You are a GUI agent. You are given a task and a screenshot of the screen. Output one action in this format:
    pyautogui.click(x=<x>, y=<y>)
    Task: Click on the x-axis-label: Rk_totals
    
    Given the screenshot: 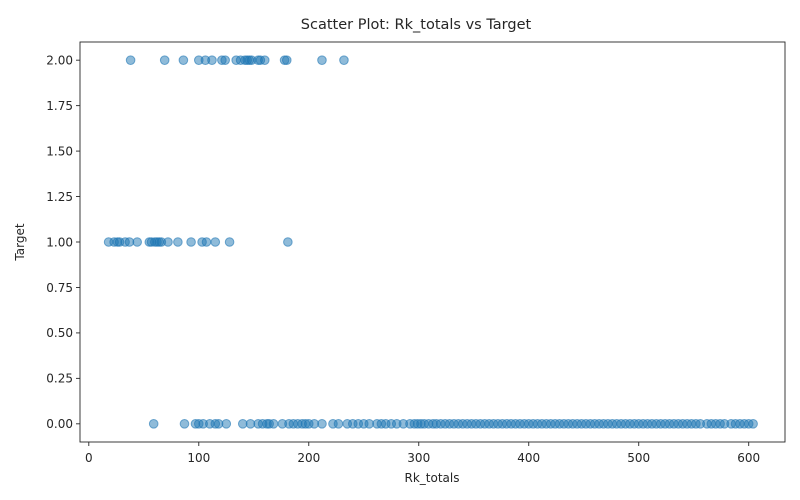 What is the action you would take?
    pyautogui.click(x=432, y=478)
    